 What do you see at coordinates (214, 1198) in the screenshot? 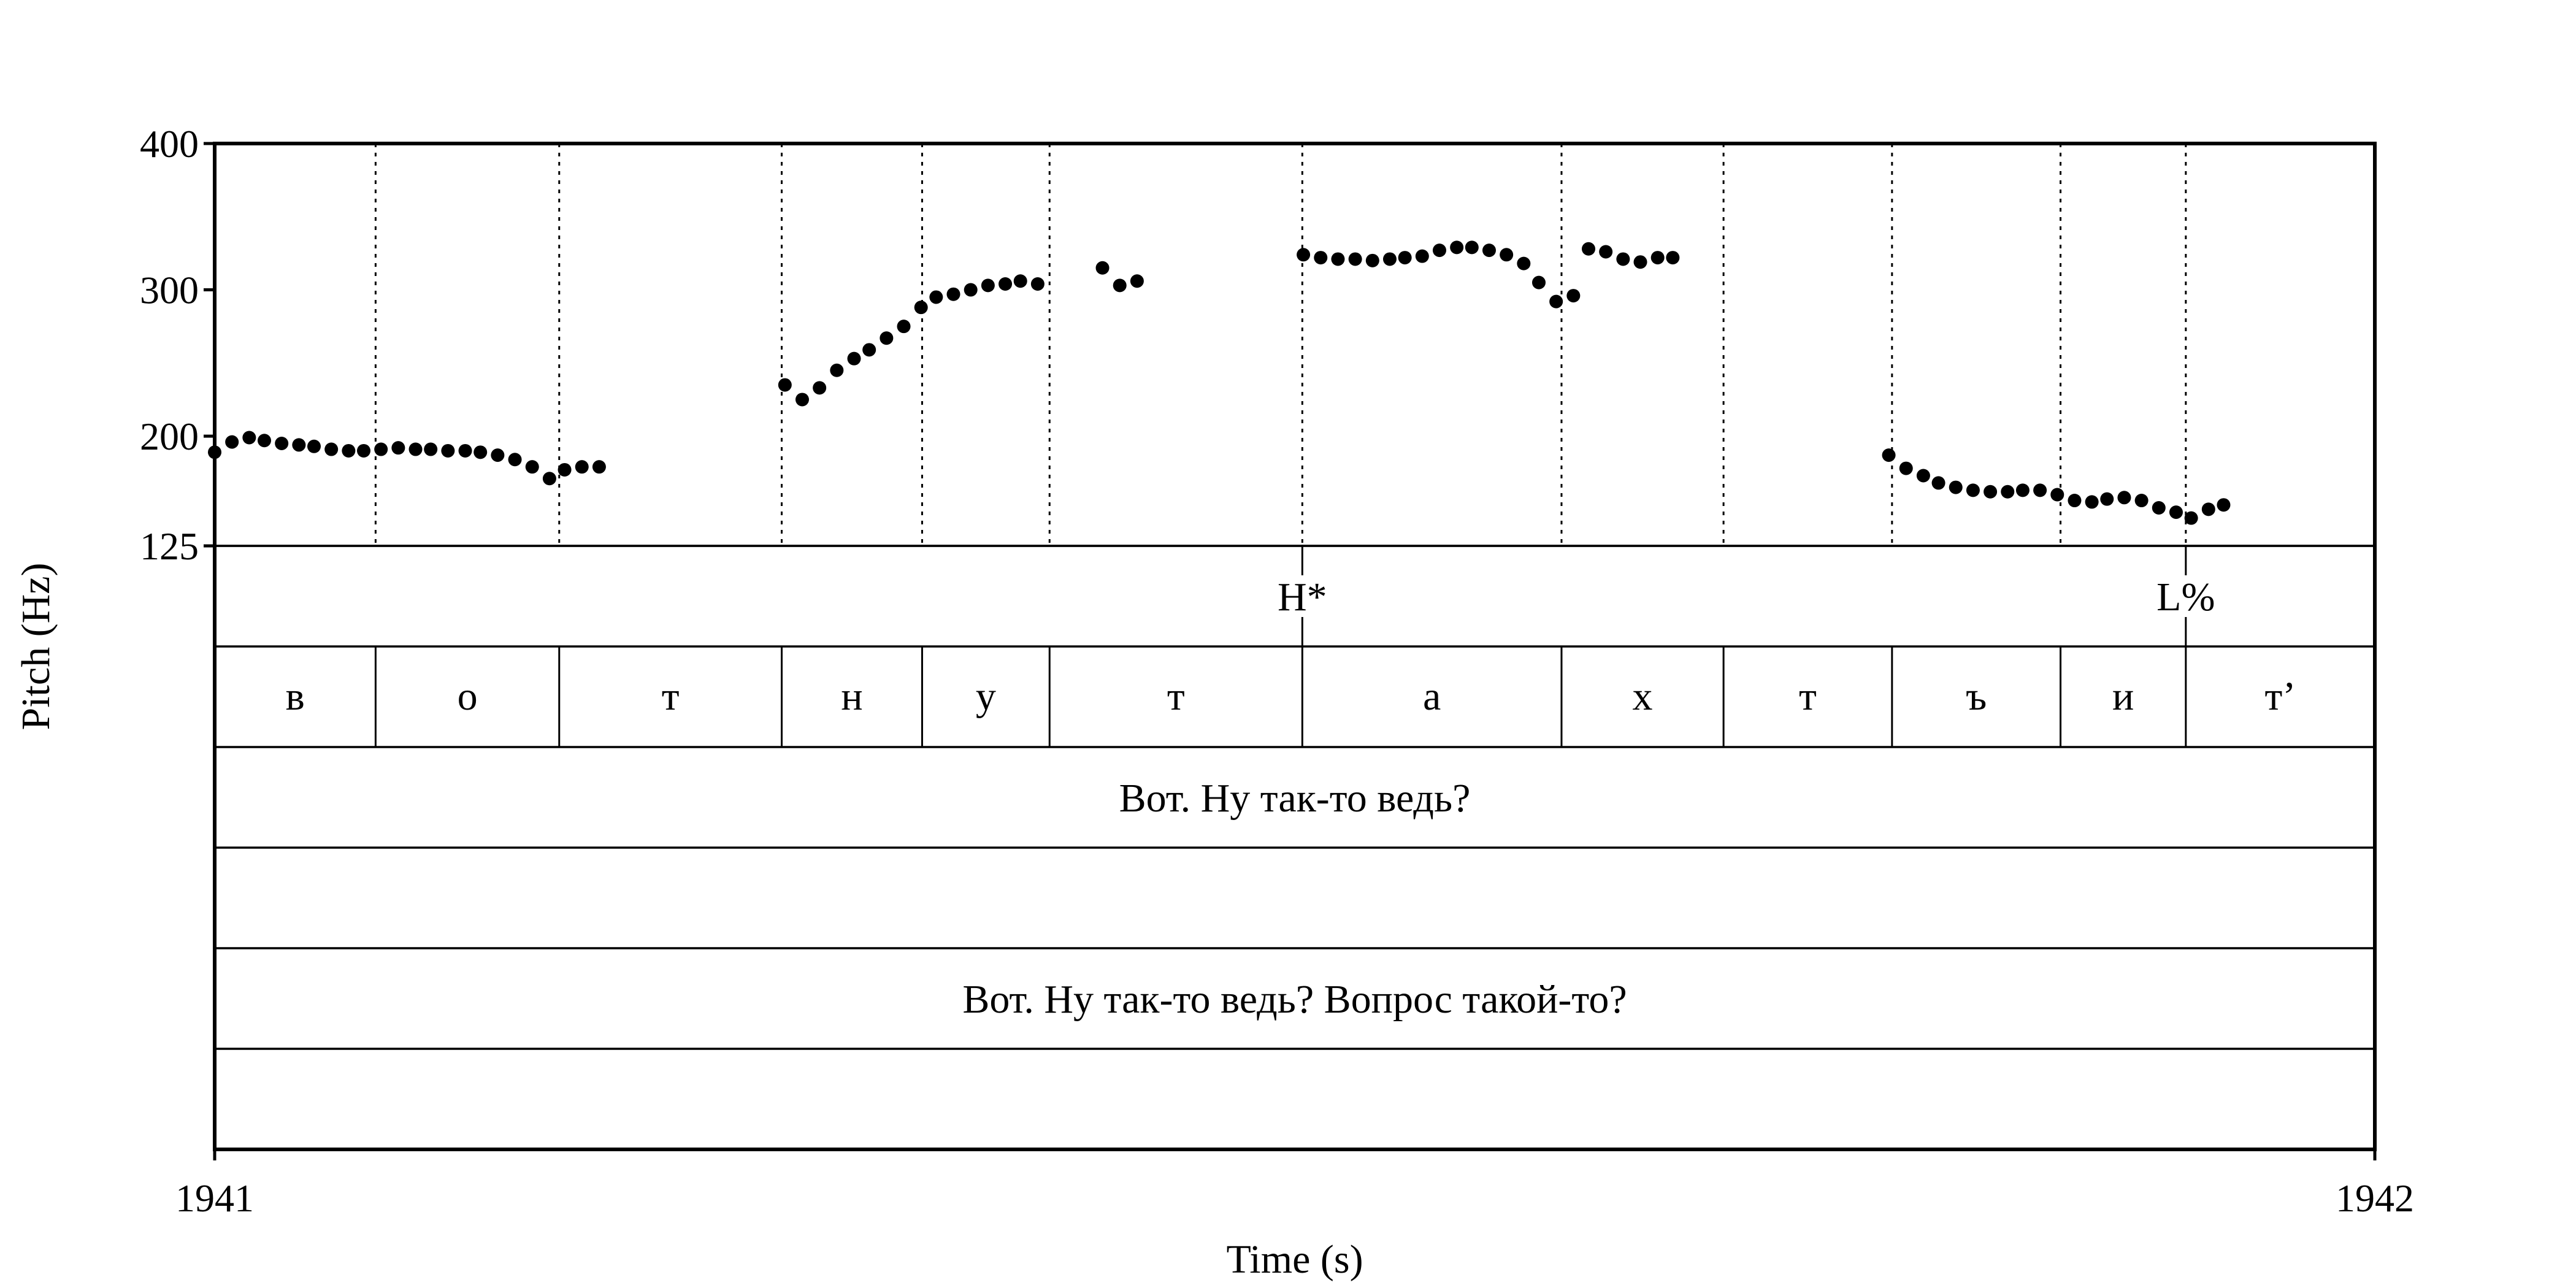
I see `x-tick-label-start: 1941` at bounding box center [214, 1198].